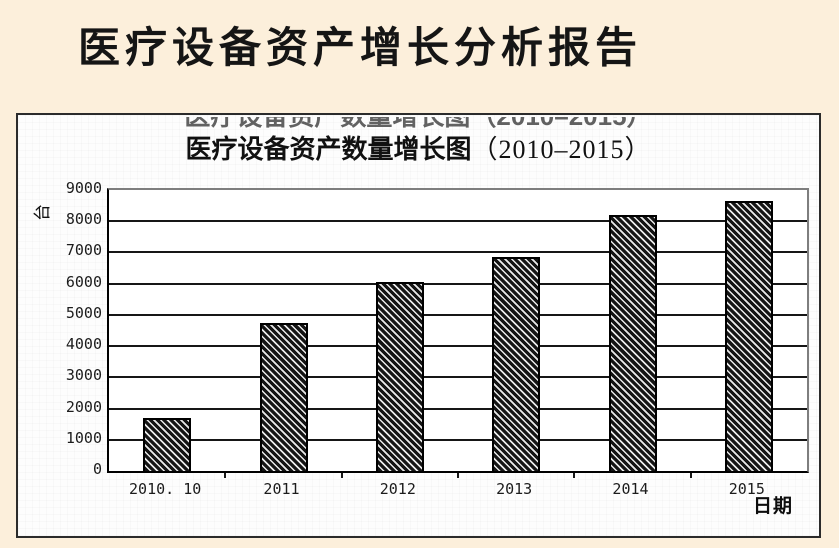 Image resolution: width=839 pixels, height=548 pixels. What do you see at coordinates (632, 343) in the screenshot?
I see `bar-2014` at bounding box center [632, 343].